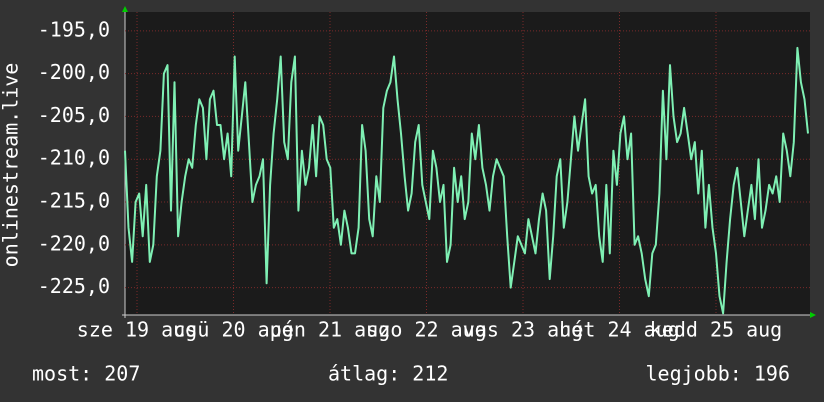 This screenshot has height=402, width=824. What do you see at coordinates (523, 330) in the screenshot?
I see `x-tick-label: vas 23 aug` at bounding box center [523, 330].